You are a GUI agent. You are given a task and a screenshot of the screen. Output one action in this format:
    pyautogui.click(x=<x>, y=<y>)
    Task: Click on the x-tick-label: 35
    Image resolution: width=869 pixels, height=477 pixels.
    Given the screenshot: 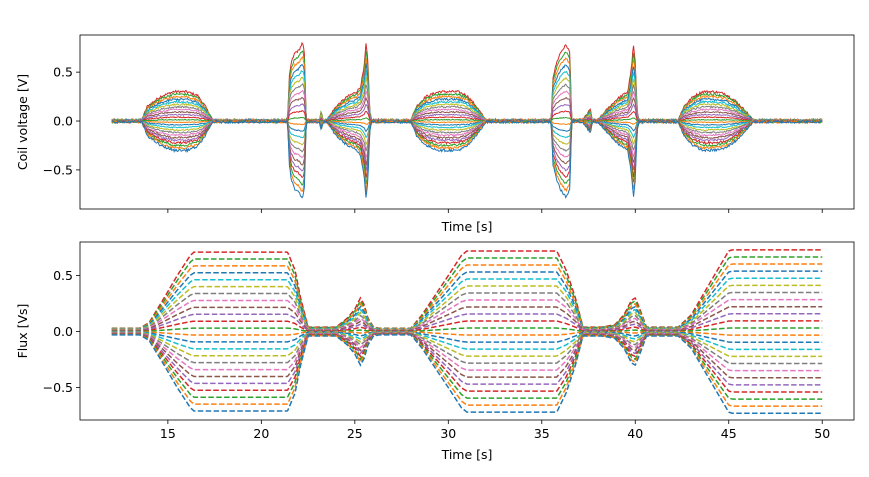 What is the action you would take?
    pyautogui.click(x=542, y=433)
    